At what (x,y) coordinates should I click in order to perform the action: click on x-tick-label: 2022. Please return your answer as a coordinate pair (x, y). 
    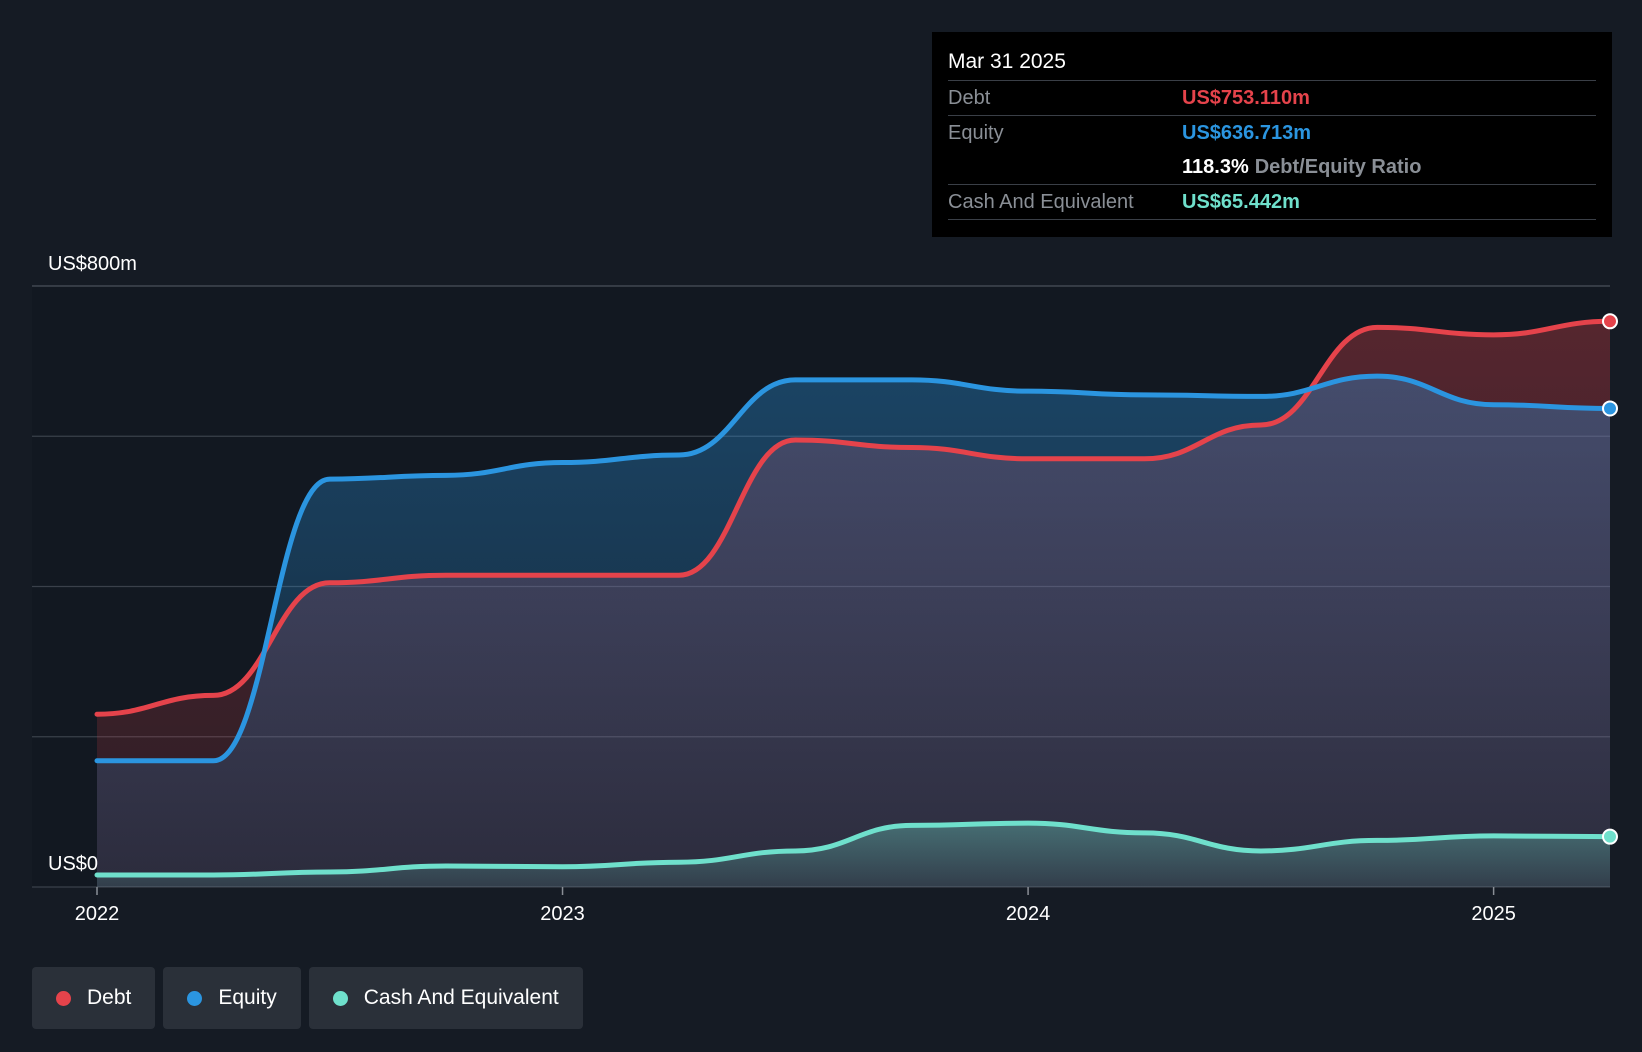
    Looking at the image, I should click on (97, 914).